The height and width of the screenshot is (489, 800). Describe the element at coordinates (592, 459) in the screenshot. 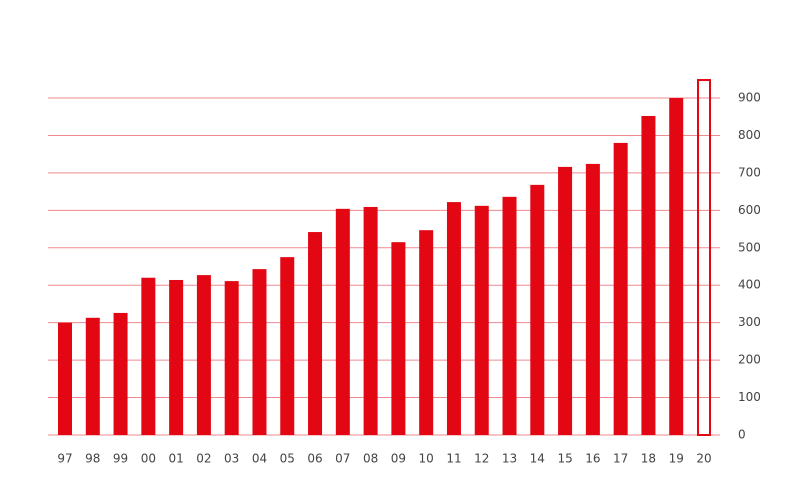

I see `x-tick-label: 16` at that location.